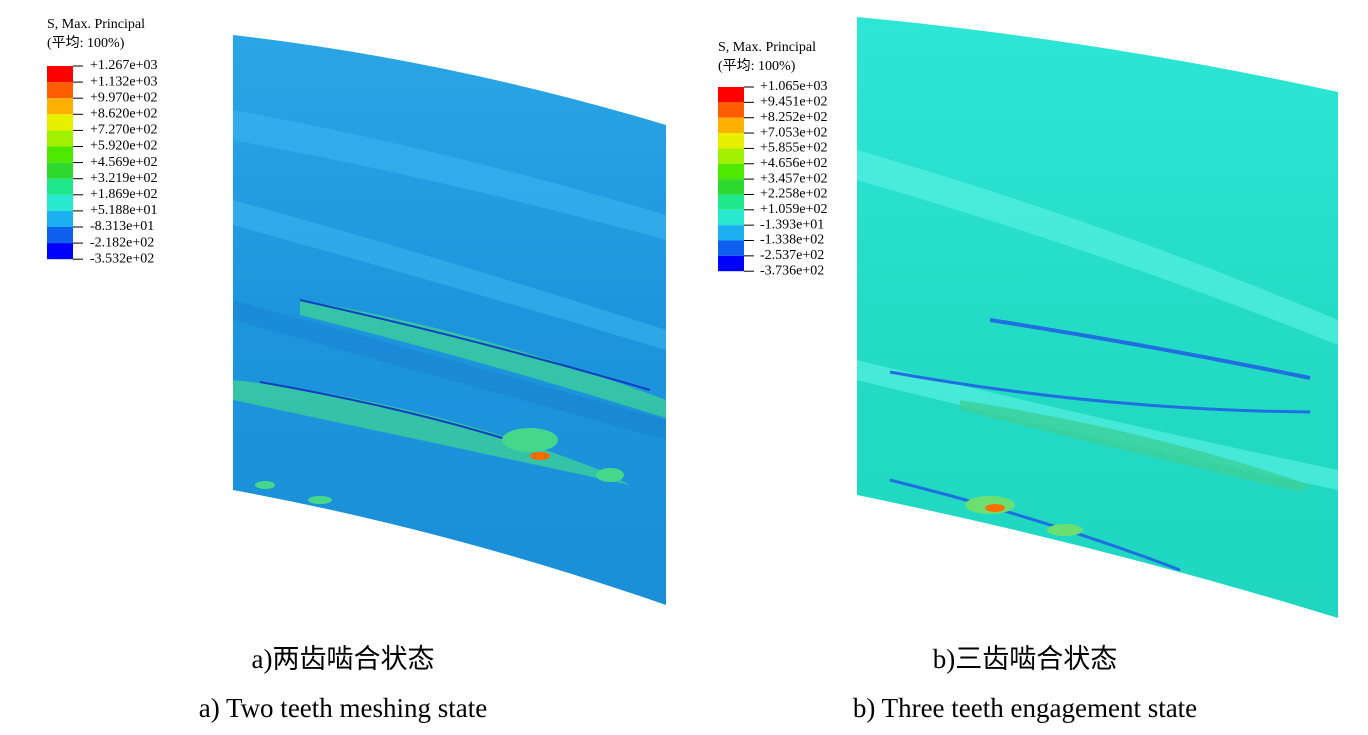 This screenshot has width=1368, height=735. I want to click on legend-label: +1.059e+02, so click(794, 209).